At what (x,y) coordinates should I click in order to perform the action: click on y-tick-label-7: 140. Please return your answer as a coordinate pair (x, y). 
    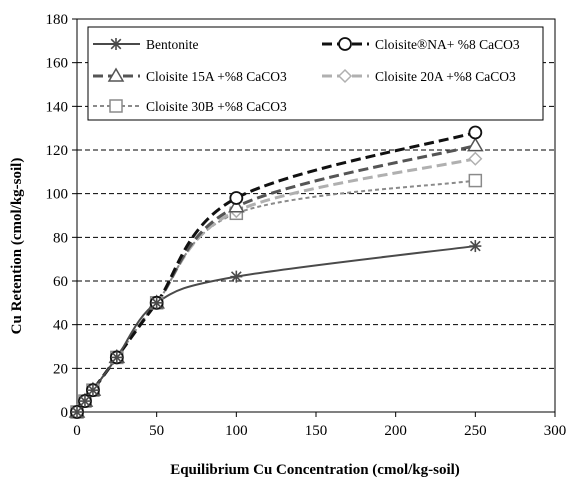
    Looking at the image, I should click on (57, 107).